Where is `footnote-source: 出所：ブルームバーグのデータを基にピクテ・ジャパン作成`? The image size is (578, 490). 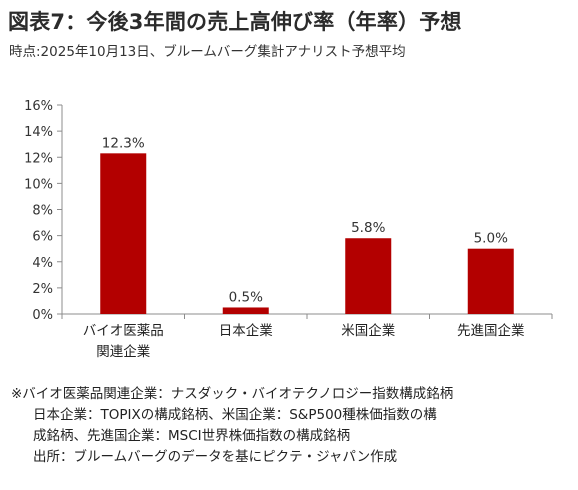 footnote-source: 出所：ブルームバーグのデータを基にピクテ・ジャパン作成 is located at coordinates (215, 457).